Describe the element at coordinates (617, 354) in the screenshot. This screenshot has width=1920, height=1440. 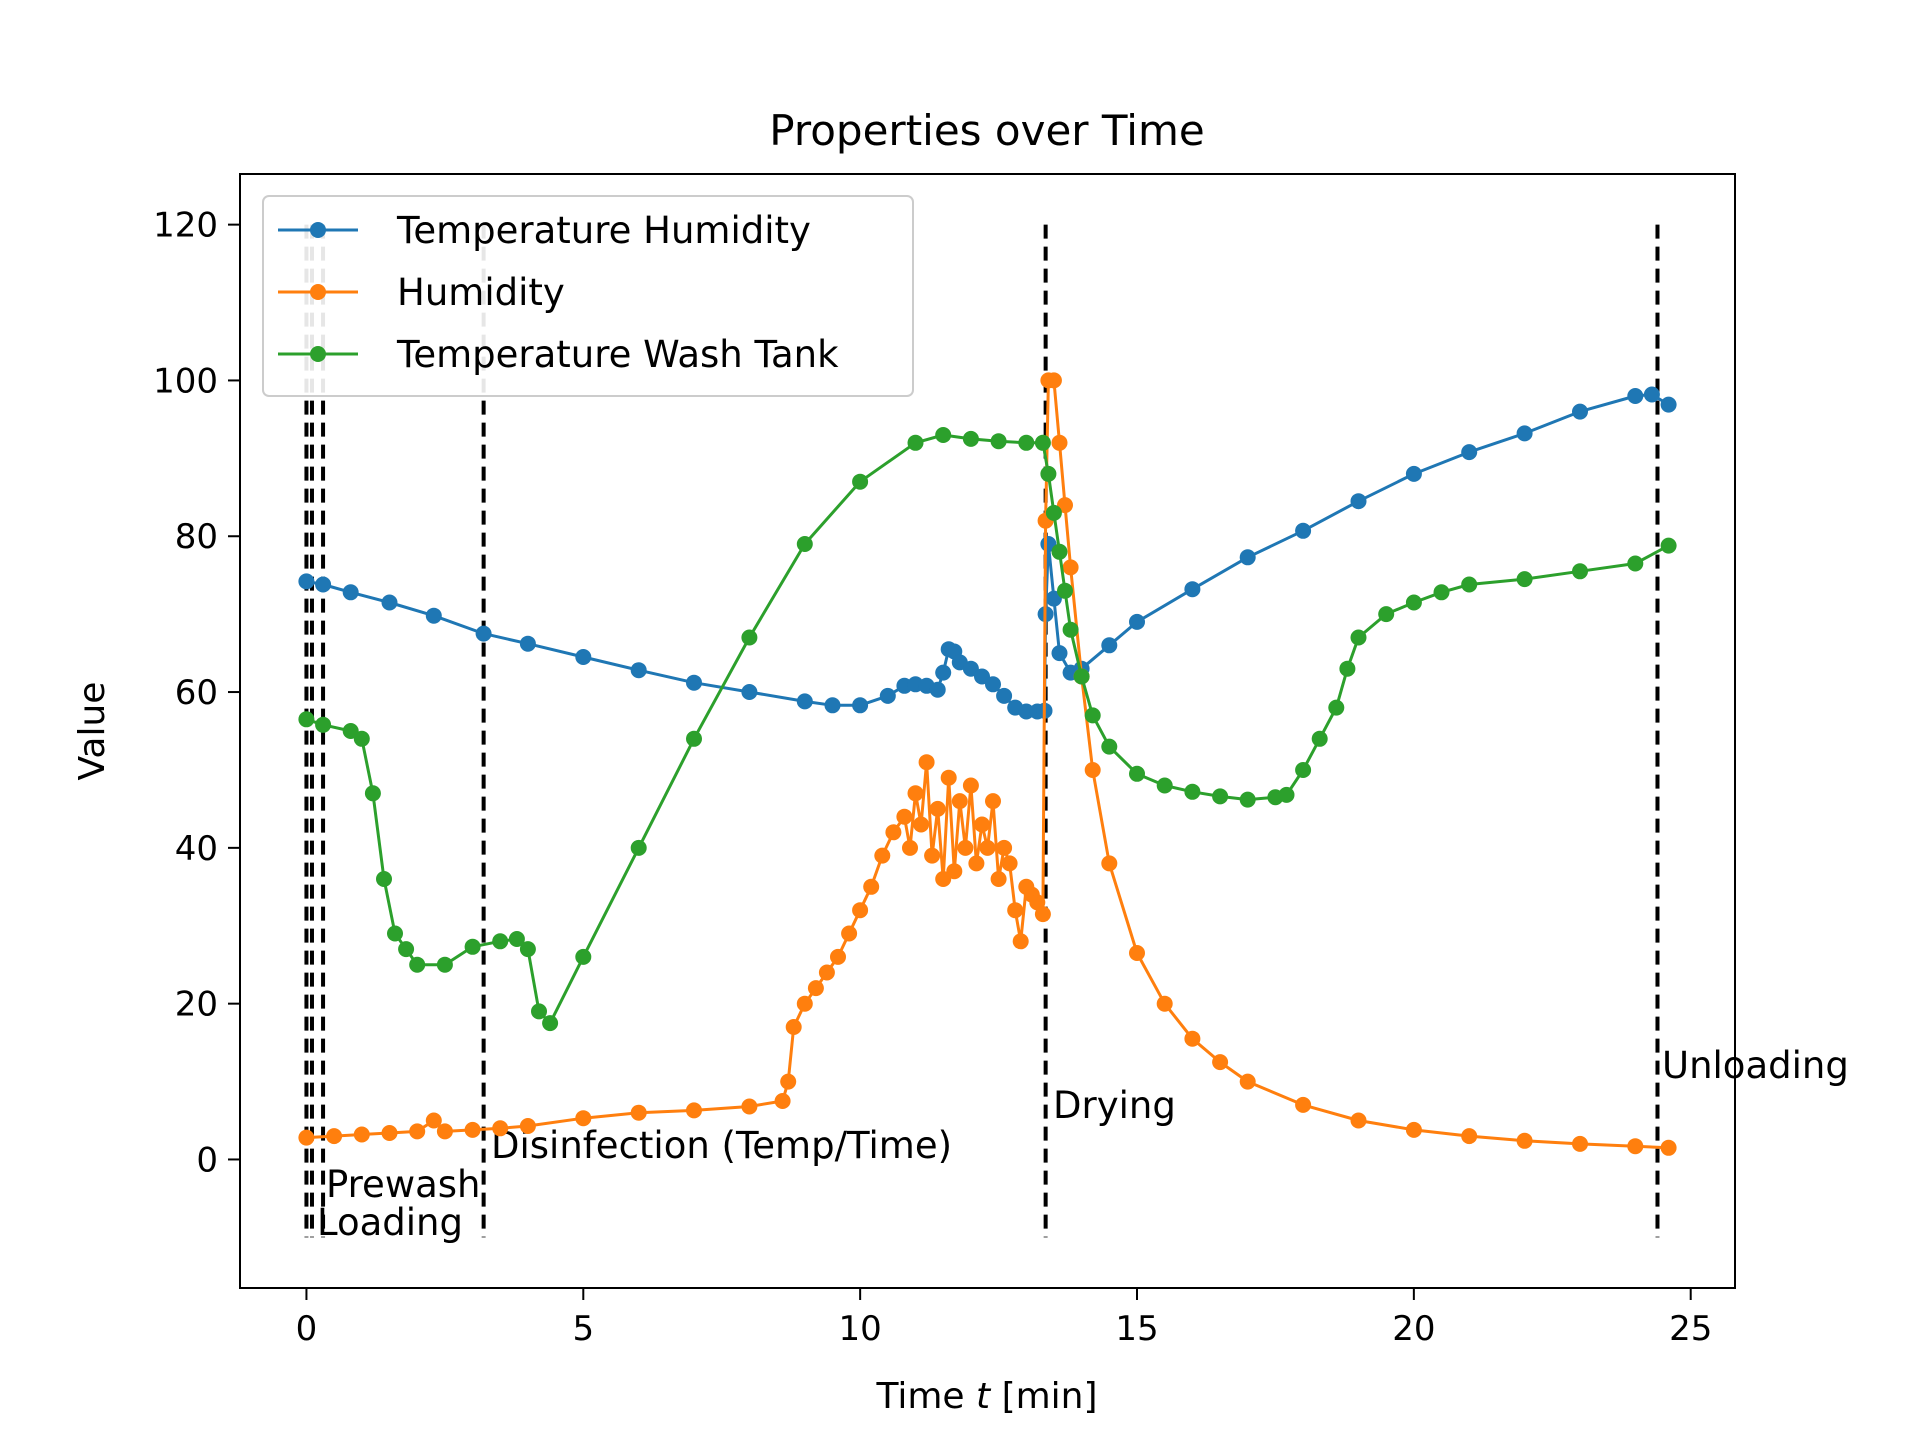
I see `legend-label: Temperature Wash Tank` at that location.